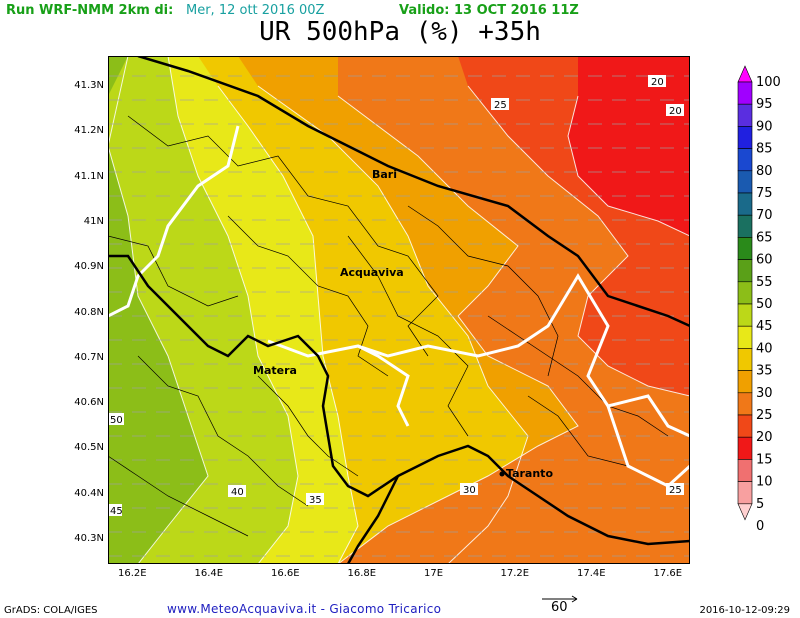 Image resolution: width=800 pixels, height=618 pixels. What do you see at coordinates (764, 437) in the screenshot?
I see `colorbar-level-label: 20` at bounding box center [764, 437].